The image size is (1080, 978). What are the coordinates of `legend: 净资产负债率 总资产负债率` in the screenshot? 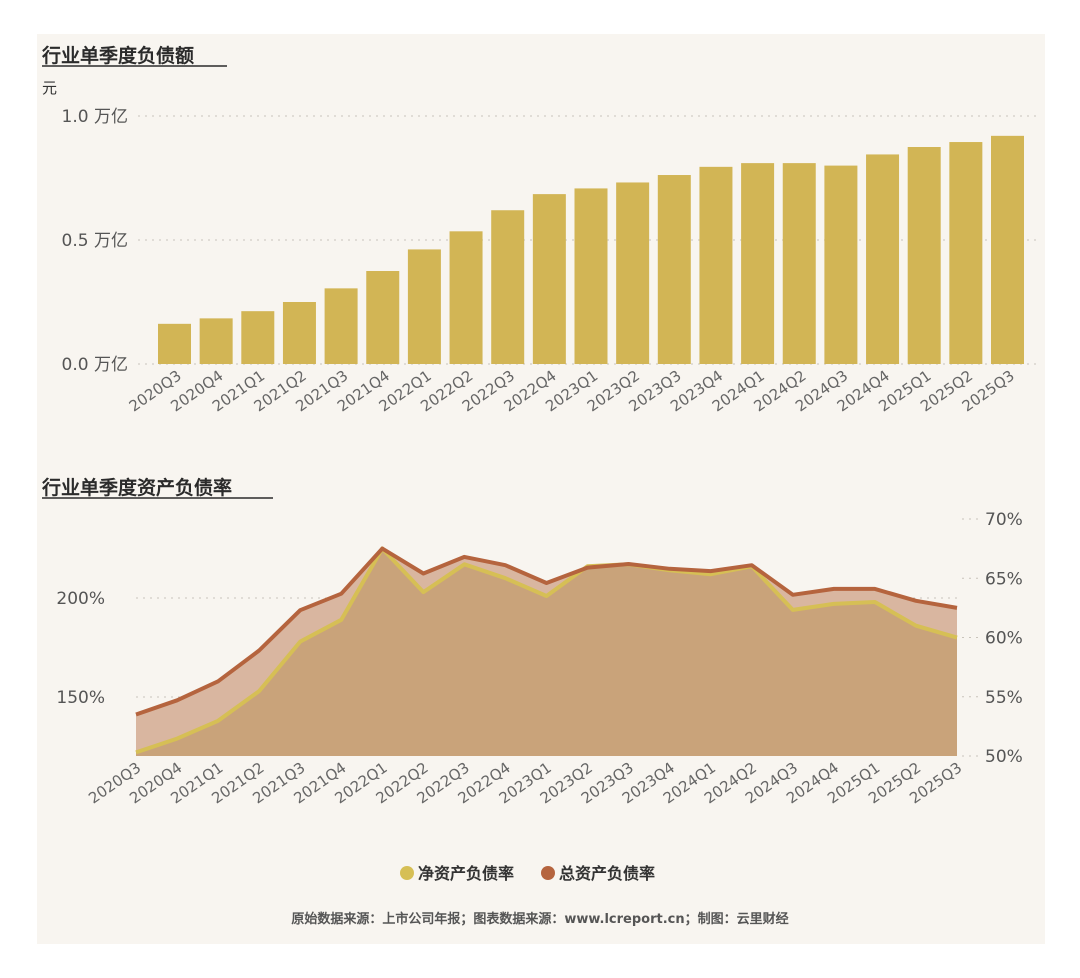 It's located at (527, 873).